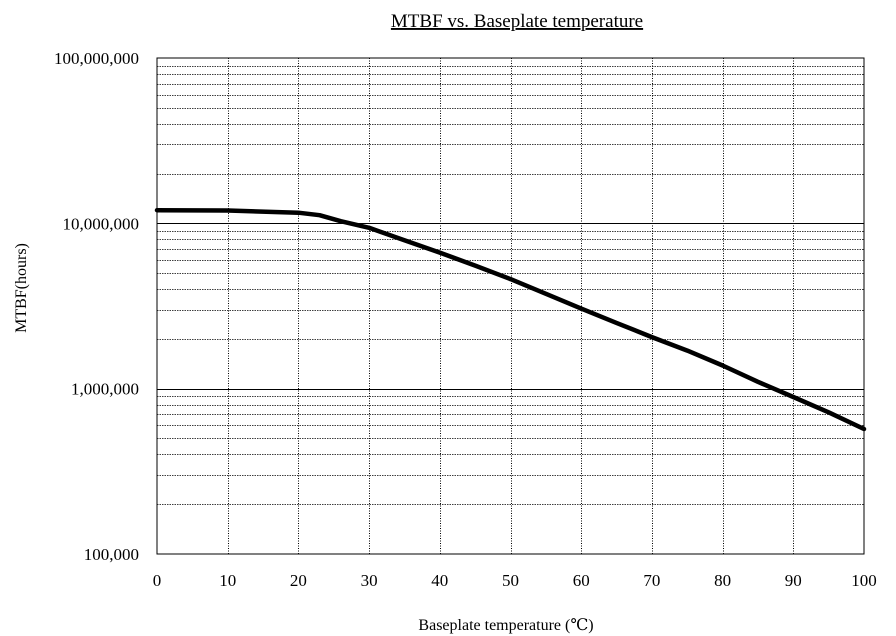 The image size is (896, 636). Describe the element at coordinates (101, 223) in the screenshot. I see `y-tick-label: 10,000,000` at that location.